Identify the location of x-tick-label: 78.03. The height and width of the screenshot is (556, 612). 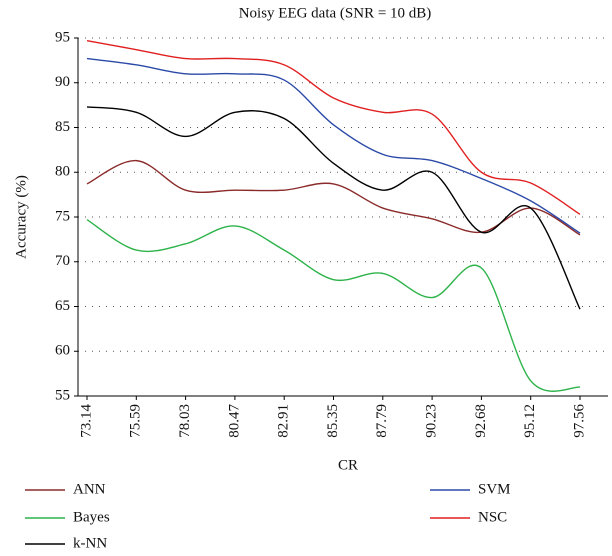
(185, 421).